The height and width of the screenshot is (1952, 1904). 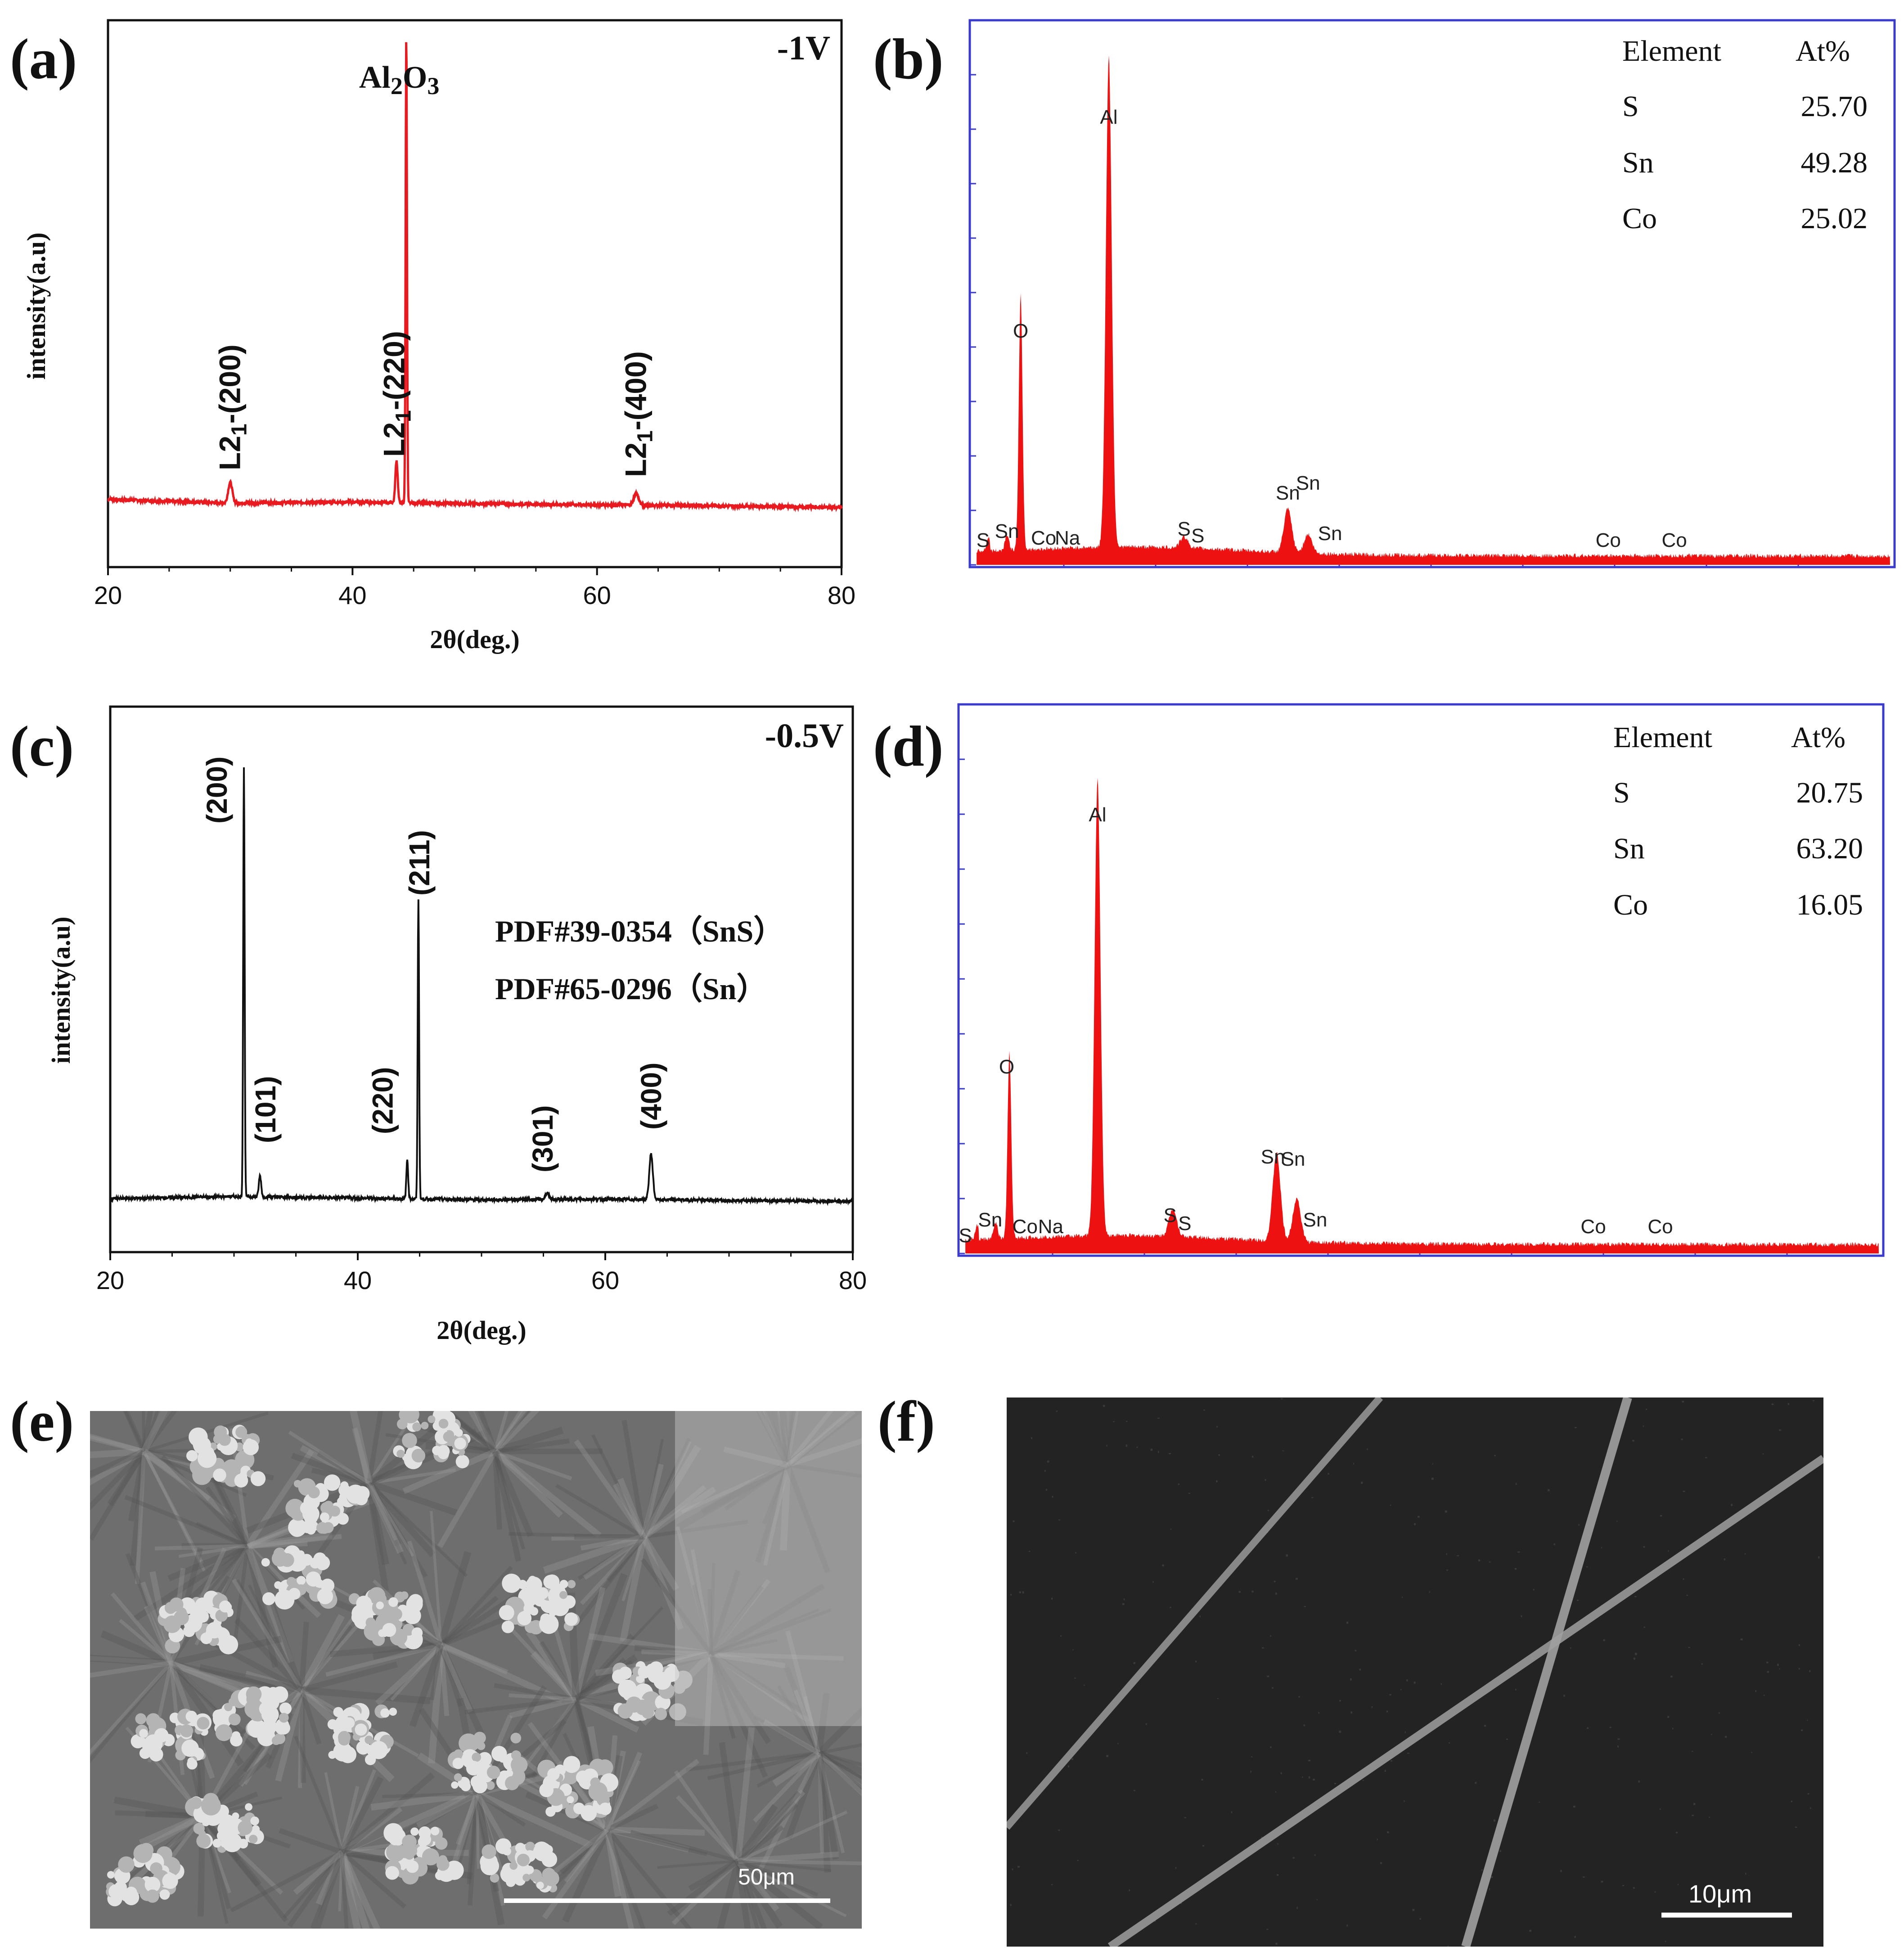 What do you see at coordinates (1639, 218) in the screenshot?
I see `table-element-b-2: Co` at bounding box center [1639, 218].